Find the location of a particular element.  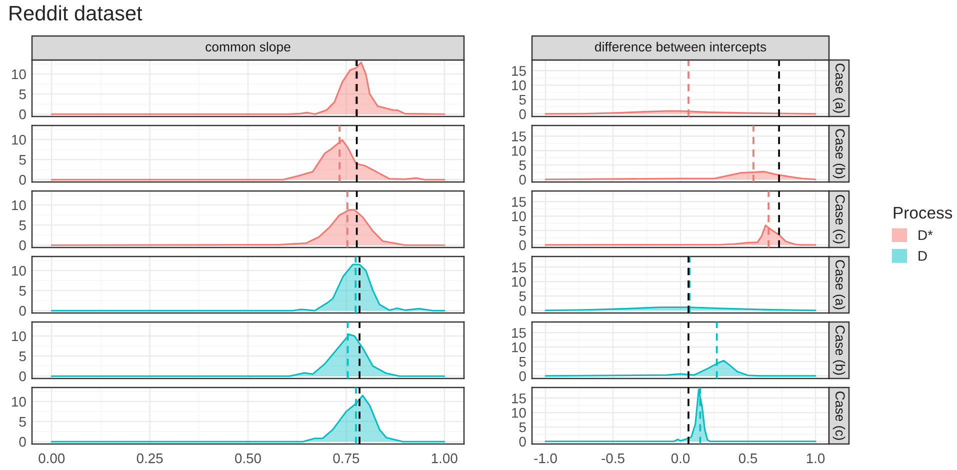

x-tick-label: 0.5 is located at coordinates (748, 458).